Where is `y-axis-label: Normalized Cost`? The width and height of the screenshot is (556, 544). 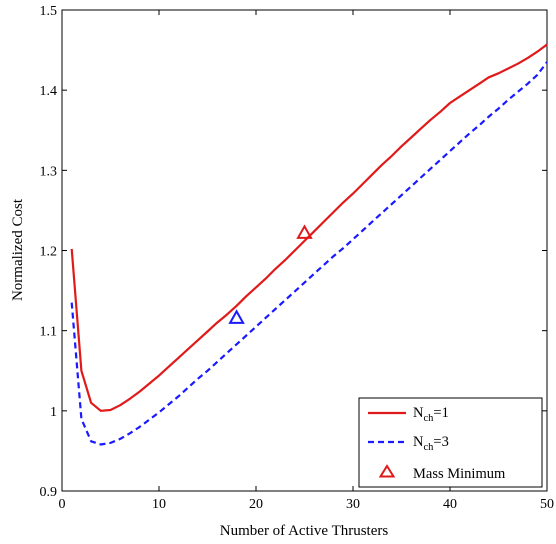
y-axis-label: Normalized Cost is located at coordinates (18, 249).